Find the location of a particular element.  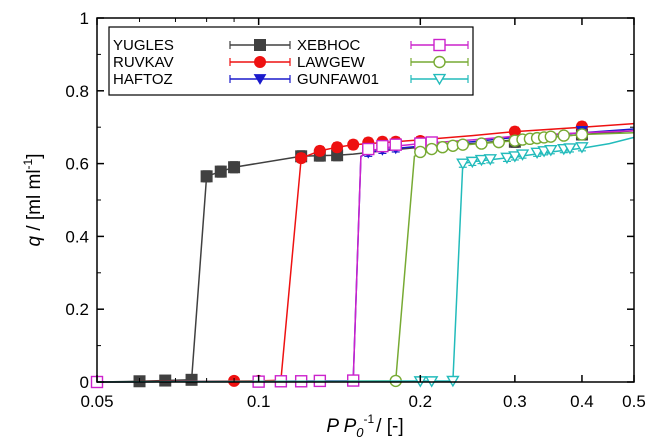

legend-item-ruvkav: RUVKAV is located at coordinates (202, 62).